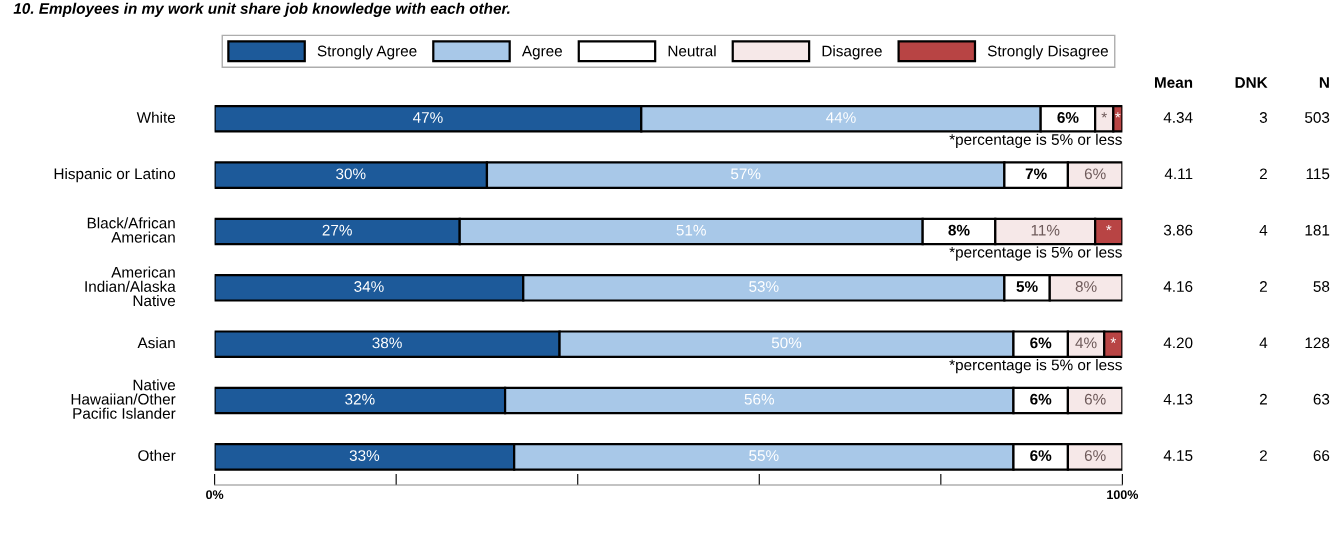  What do you see at coordinates (428, 117) in the screenshot?
I see `data-label: 47%` at bounding box center [428, 117].